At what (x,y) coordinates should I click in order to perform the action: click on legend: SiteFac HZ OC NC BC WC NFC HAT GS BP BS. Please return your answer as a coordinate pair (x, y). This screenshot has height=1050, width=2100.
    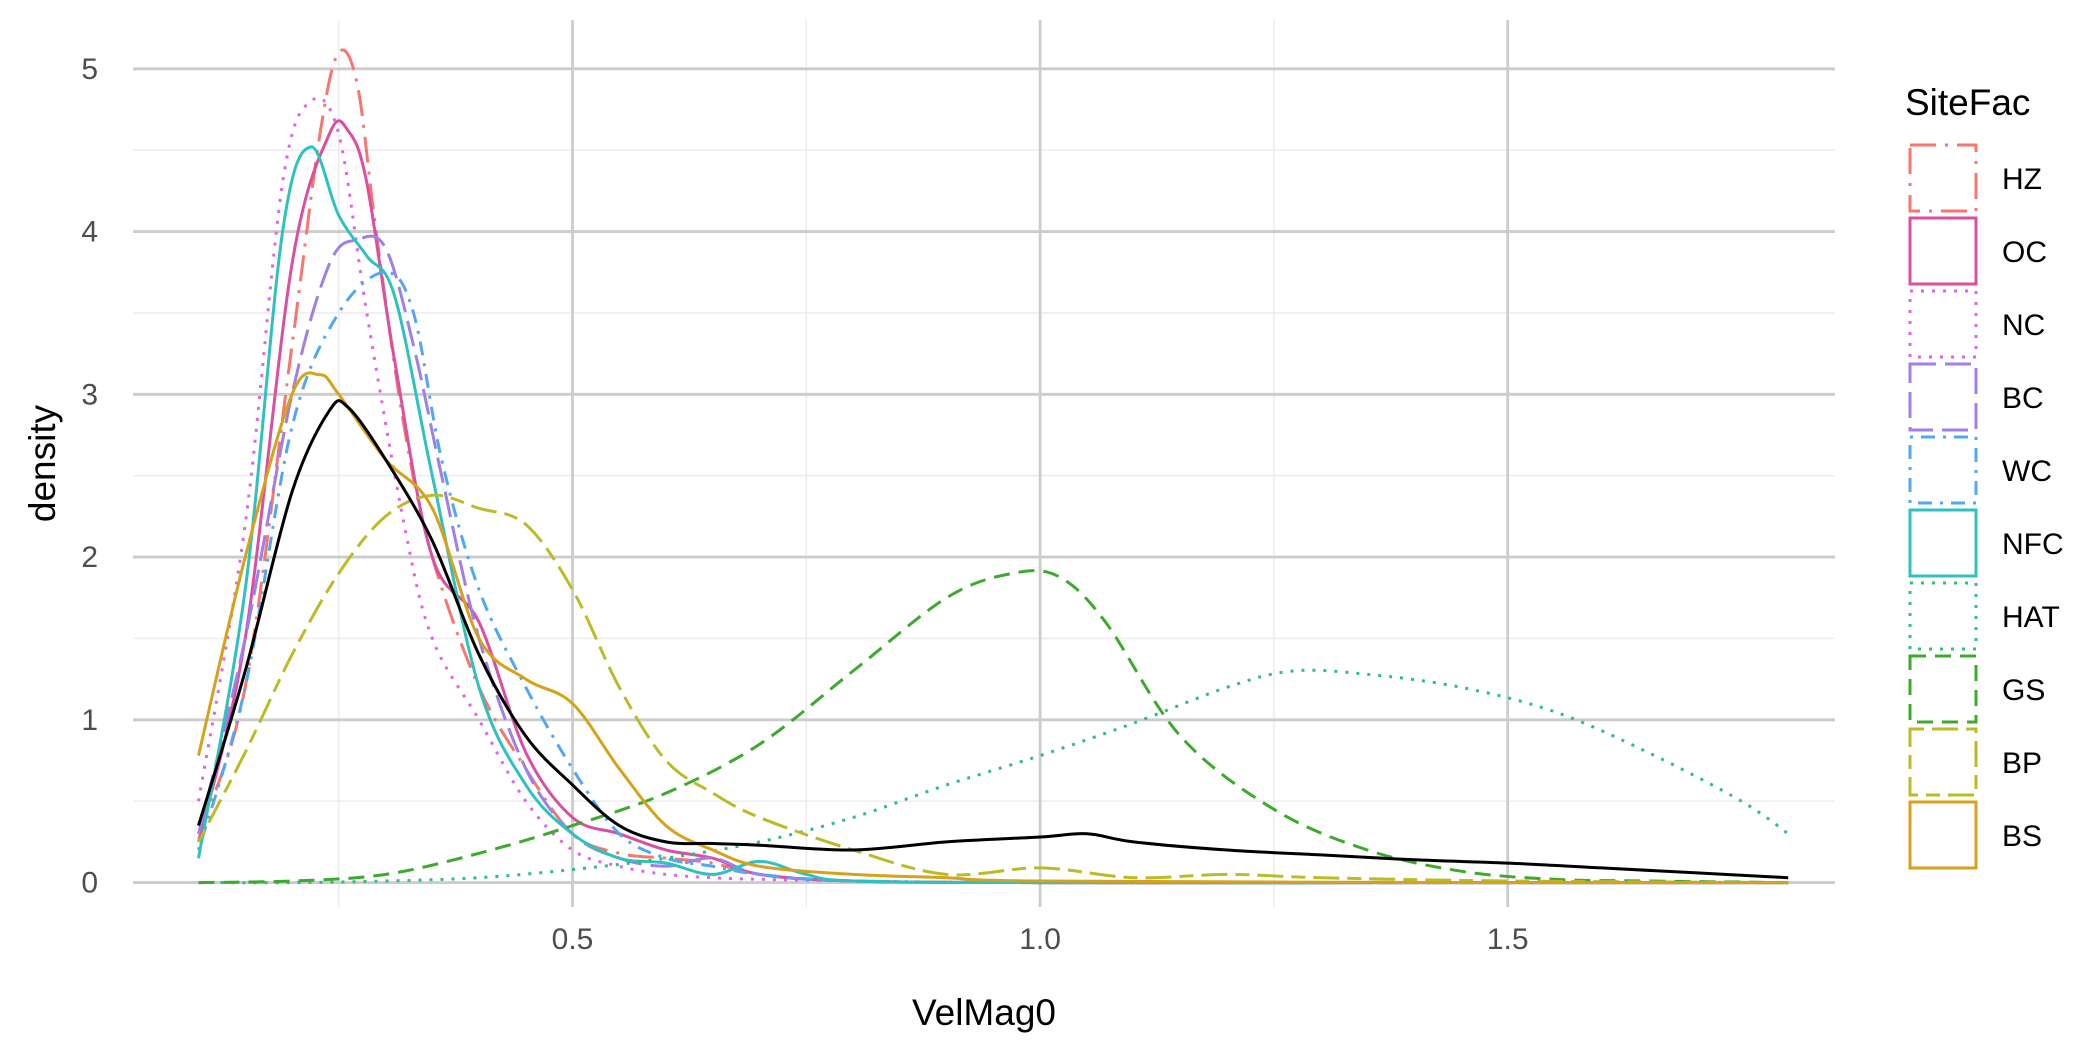
    Looking at the image, I should click on (1984, 476).